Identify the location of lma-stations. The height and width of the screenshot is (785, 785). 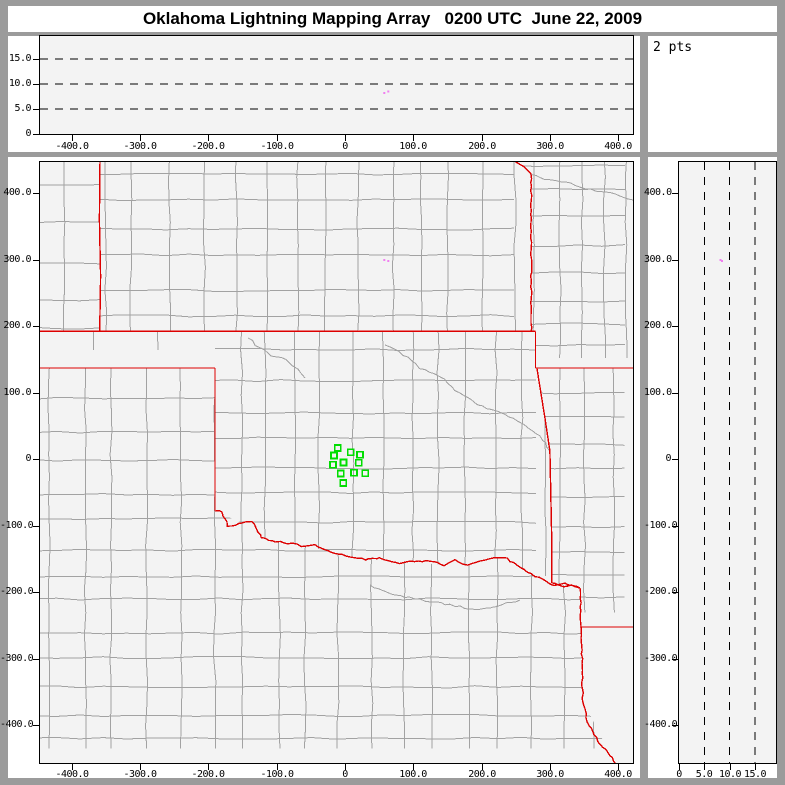
(349, 465).